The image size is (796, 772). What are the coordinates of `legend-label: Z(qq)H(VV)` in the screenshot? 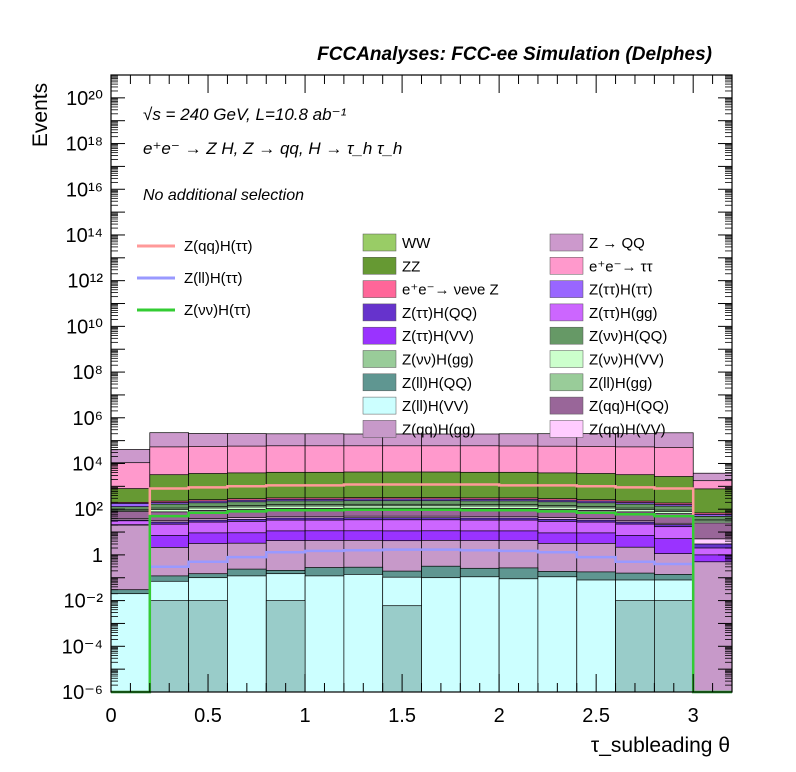 It's located at (627, 429).